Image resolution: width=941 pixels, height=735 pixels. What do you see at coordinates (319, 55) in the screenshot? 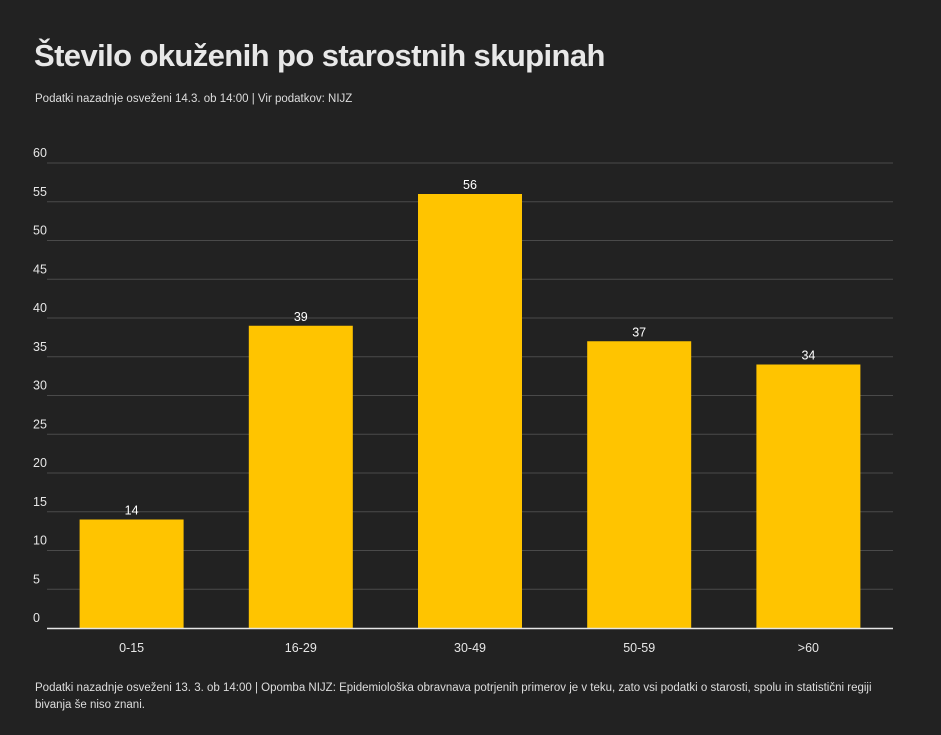
I see `chart-title: Število okuženih po starostnih skupinah` at bounding box center [319, 55].